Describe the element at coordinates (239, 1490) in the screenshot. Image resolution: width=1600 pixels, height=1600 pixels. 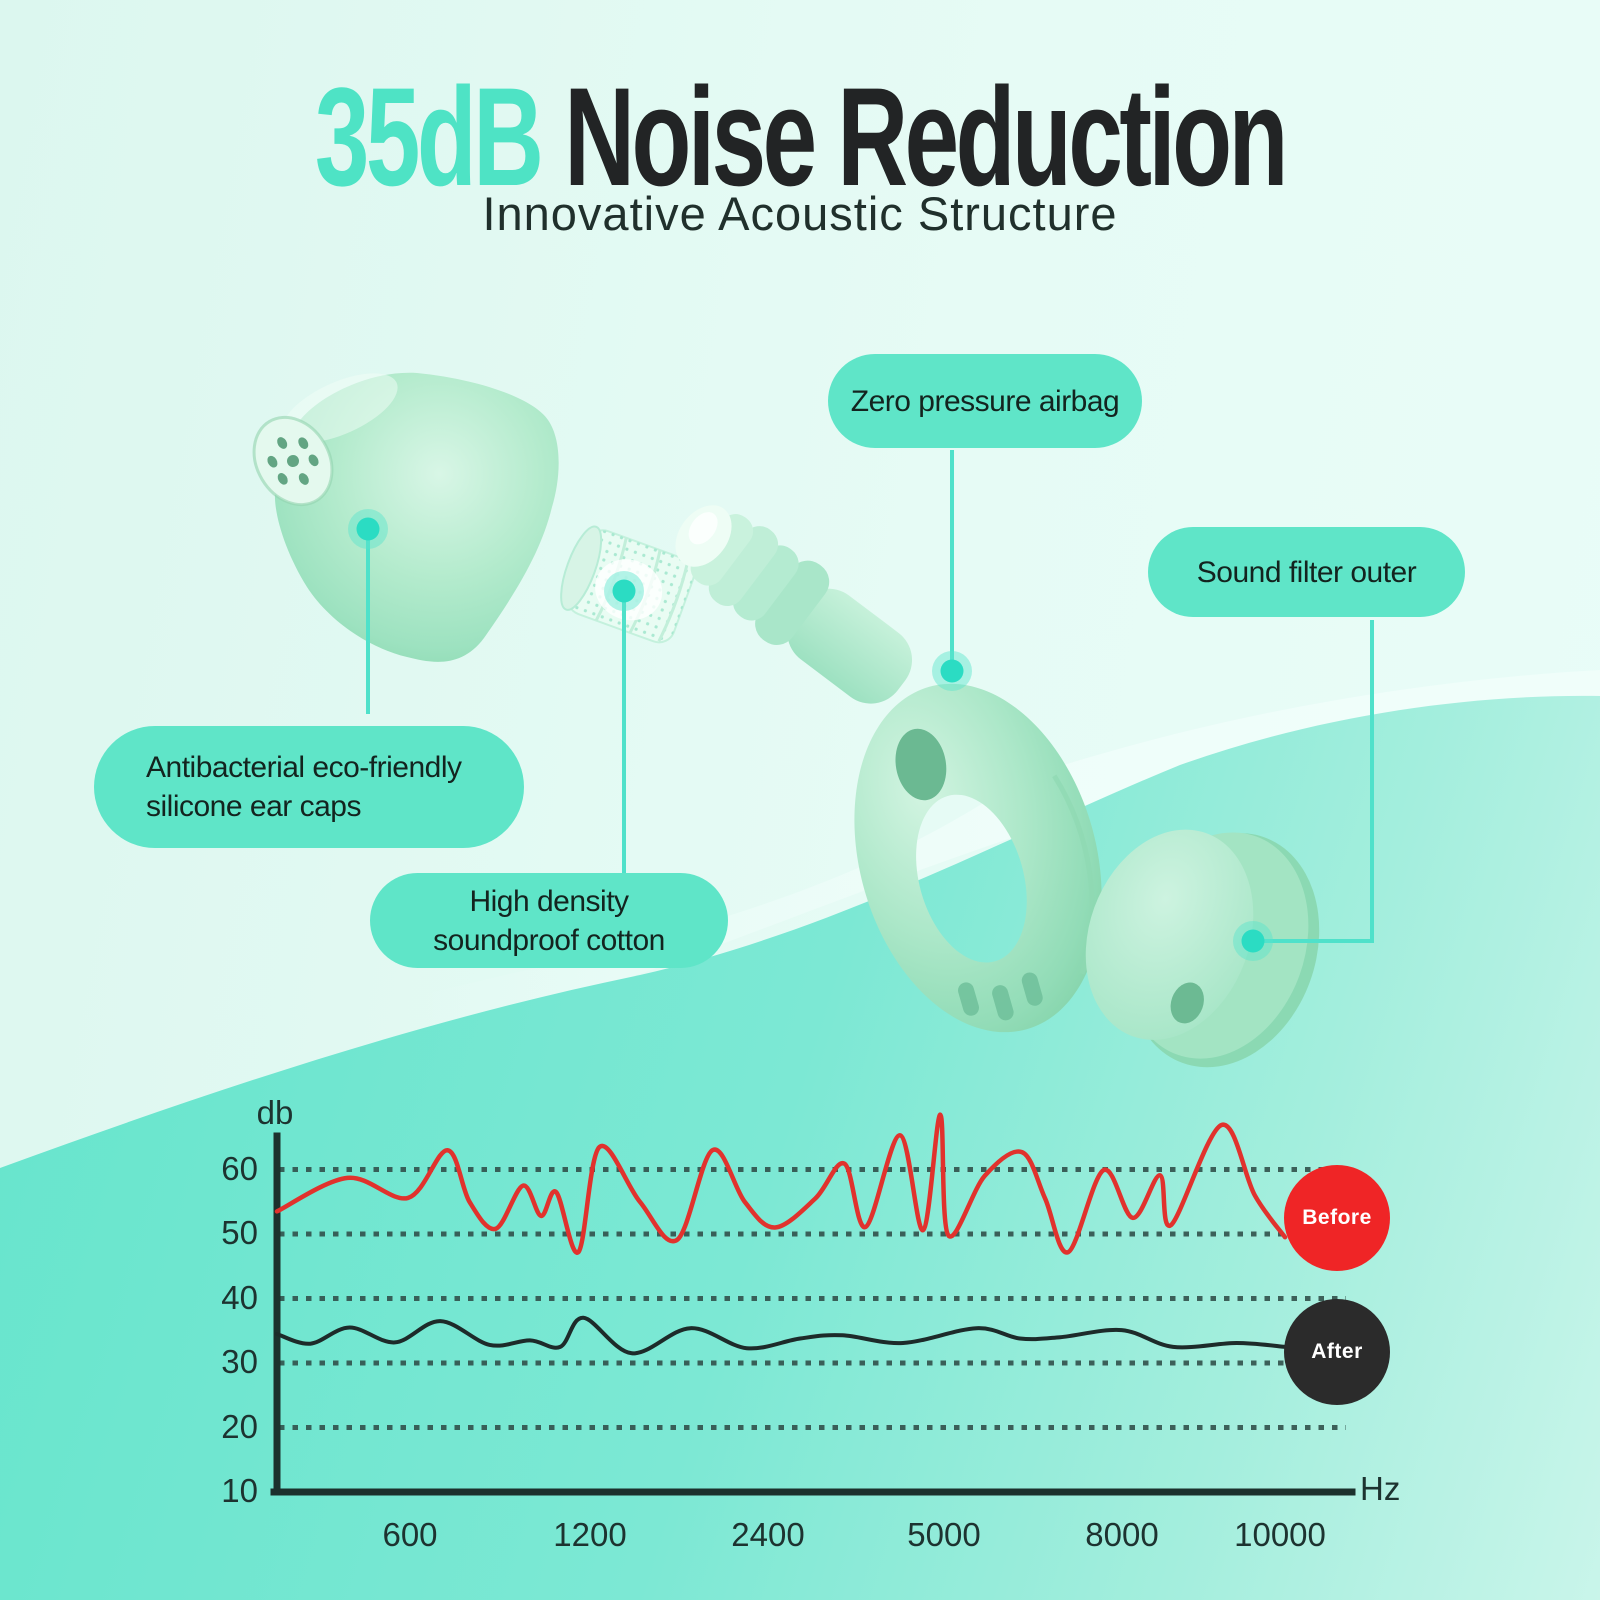
I see `y-tick-10: 10` at that location.